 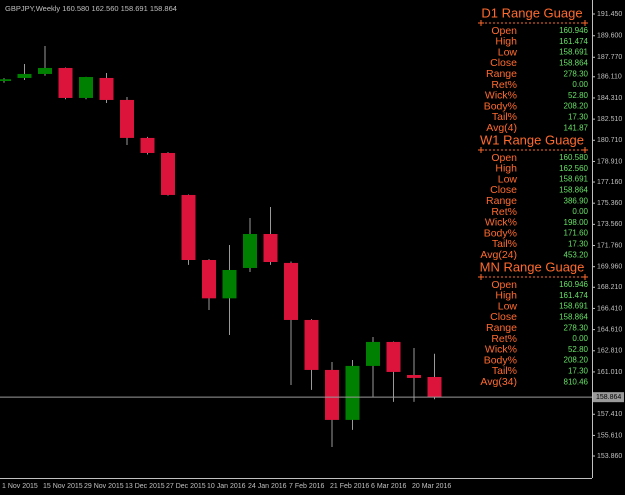 I want to click on x-tick-label: 20 Mar 2016, so click(x=431, y=486).